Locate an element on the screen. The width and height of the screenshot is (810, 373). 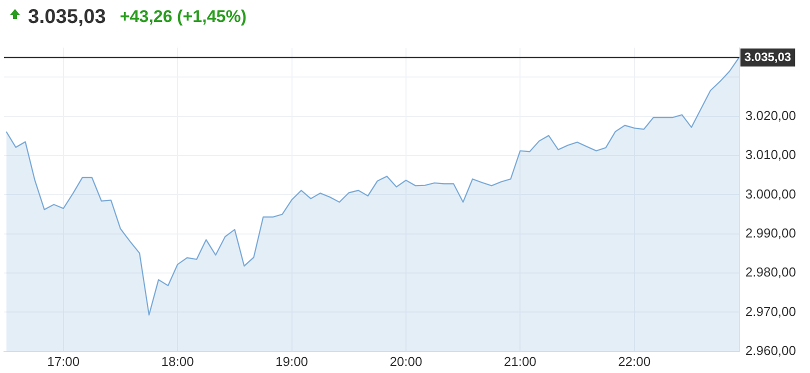
x-tick-label: 18:00 is located at coordinates (177, 361).